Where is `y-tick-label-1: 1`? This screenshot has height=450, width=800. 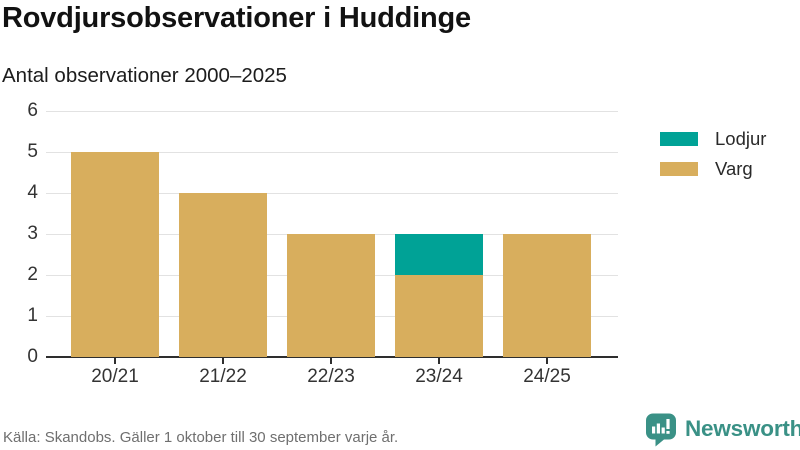
y-tick-label-1: 1 is located at coordinates (32, 315).